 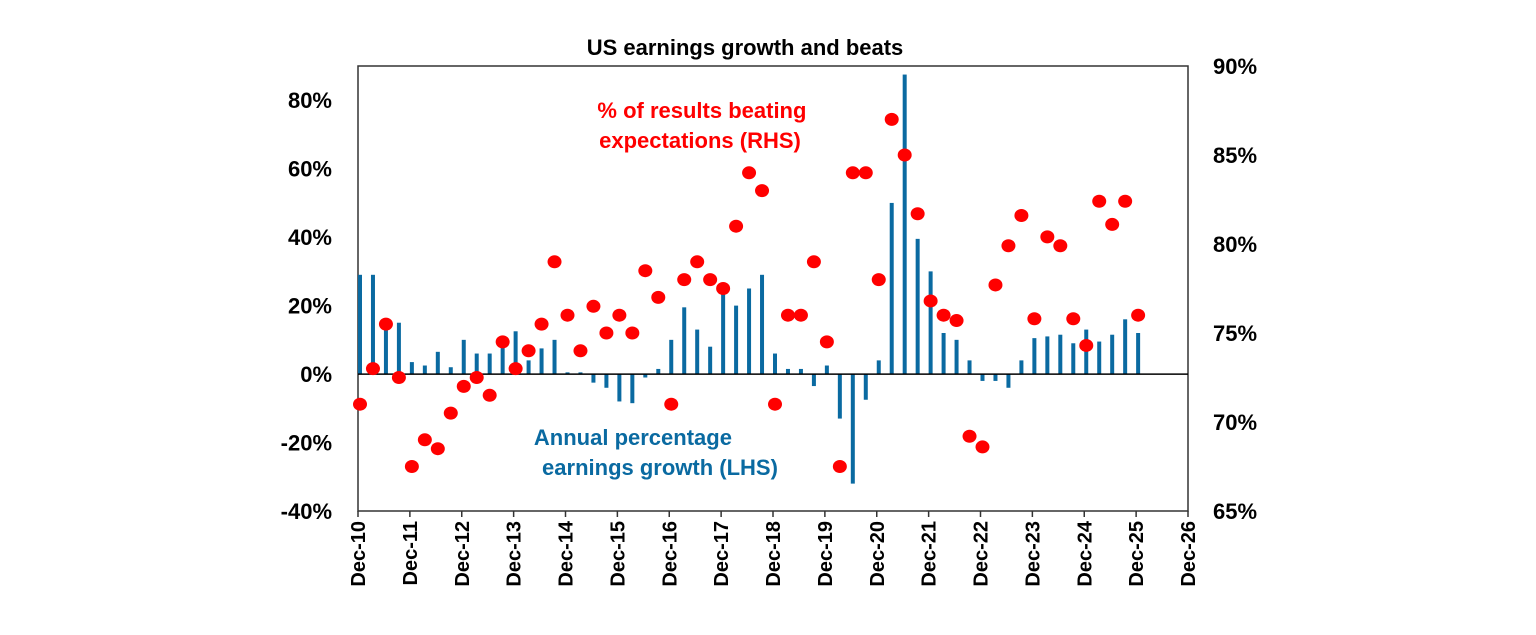 I want to click on x-tick-label: Dec-14, so click(x=567, y=553).